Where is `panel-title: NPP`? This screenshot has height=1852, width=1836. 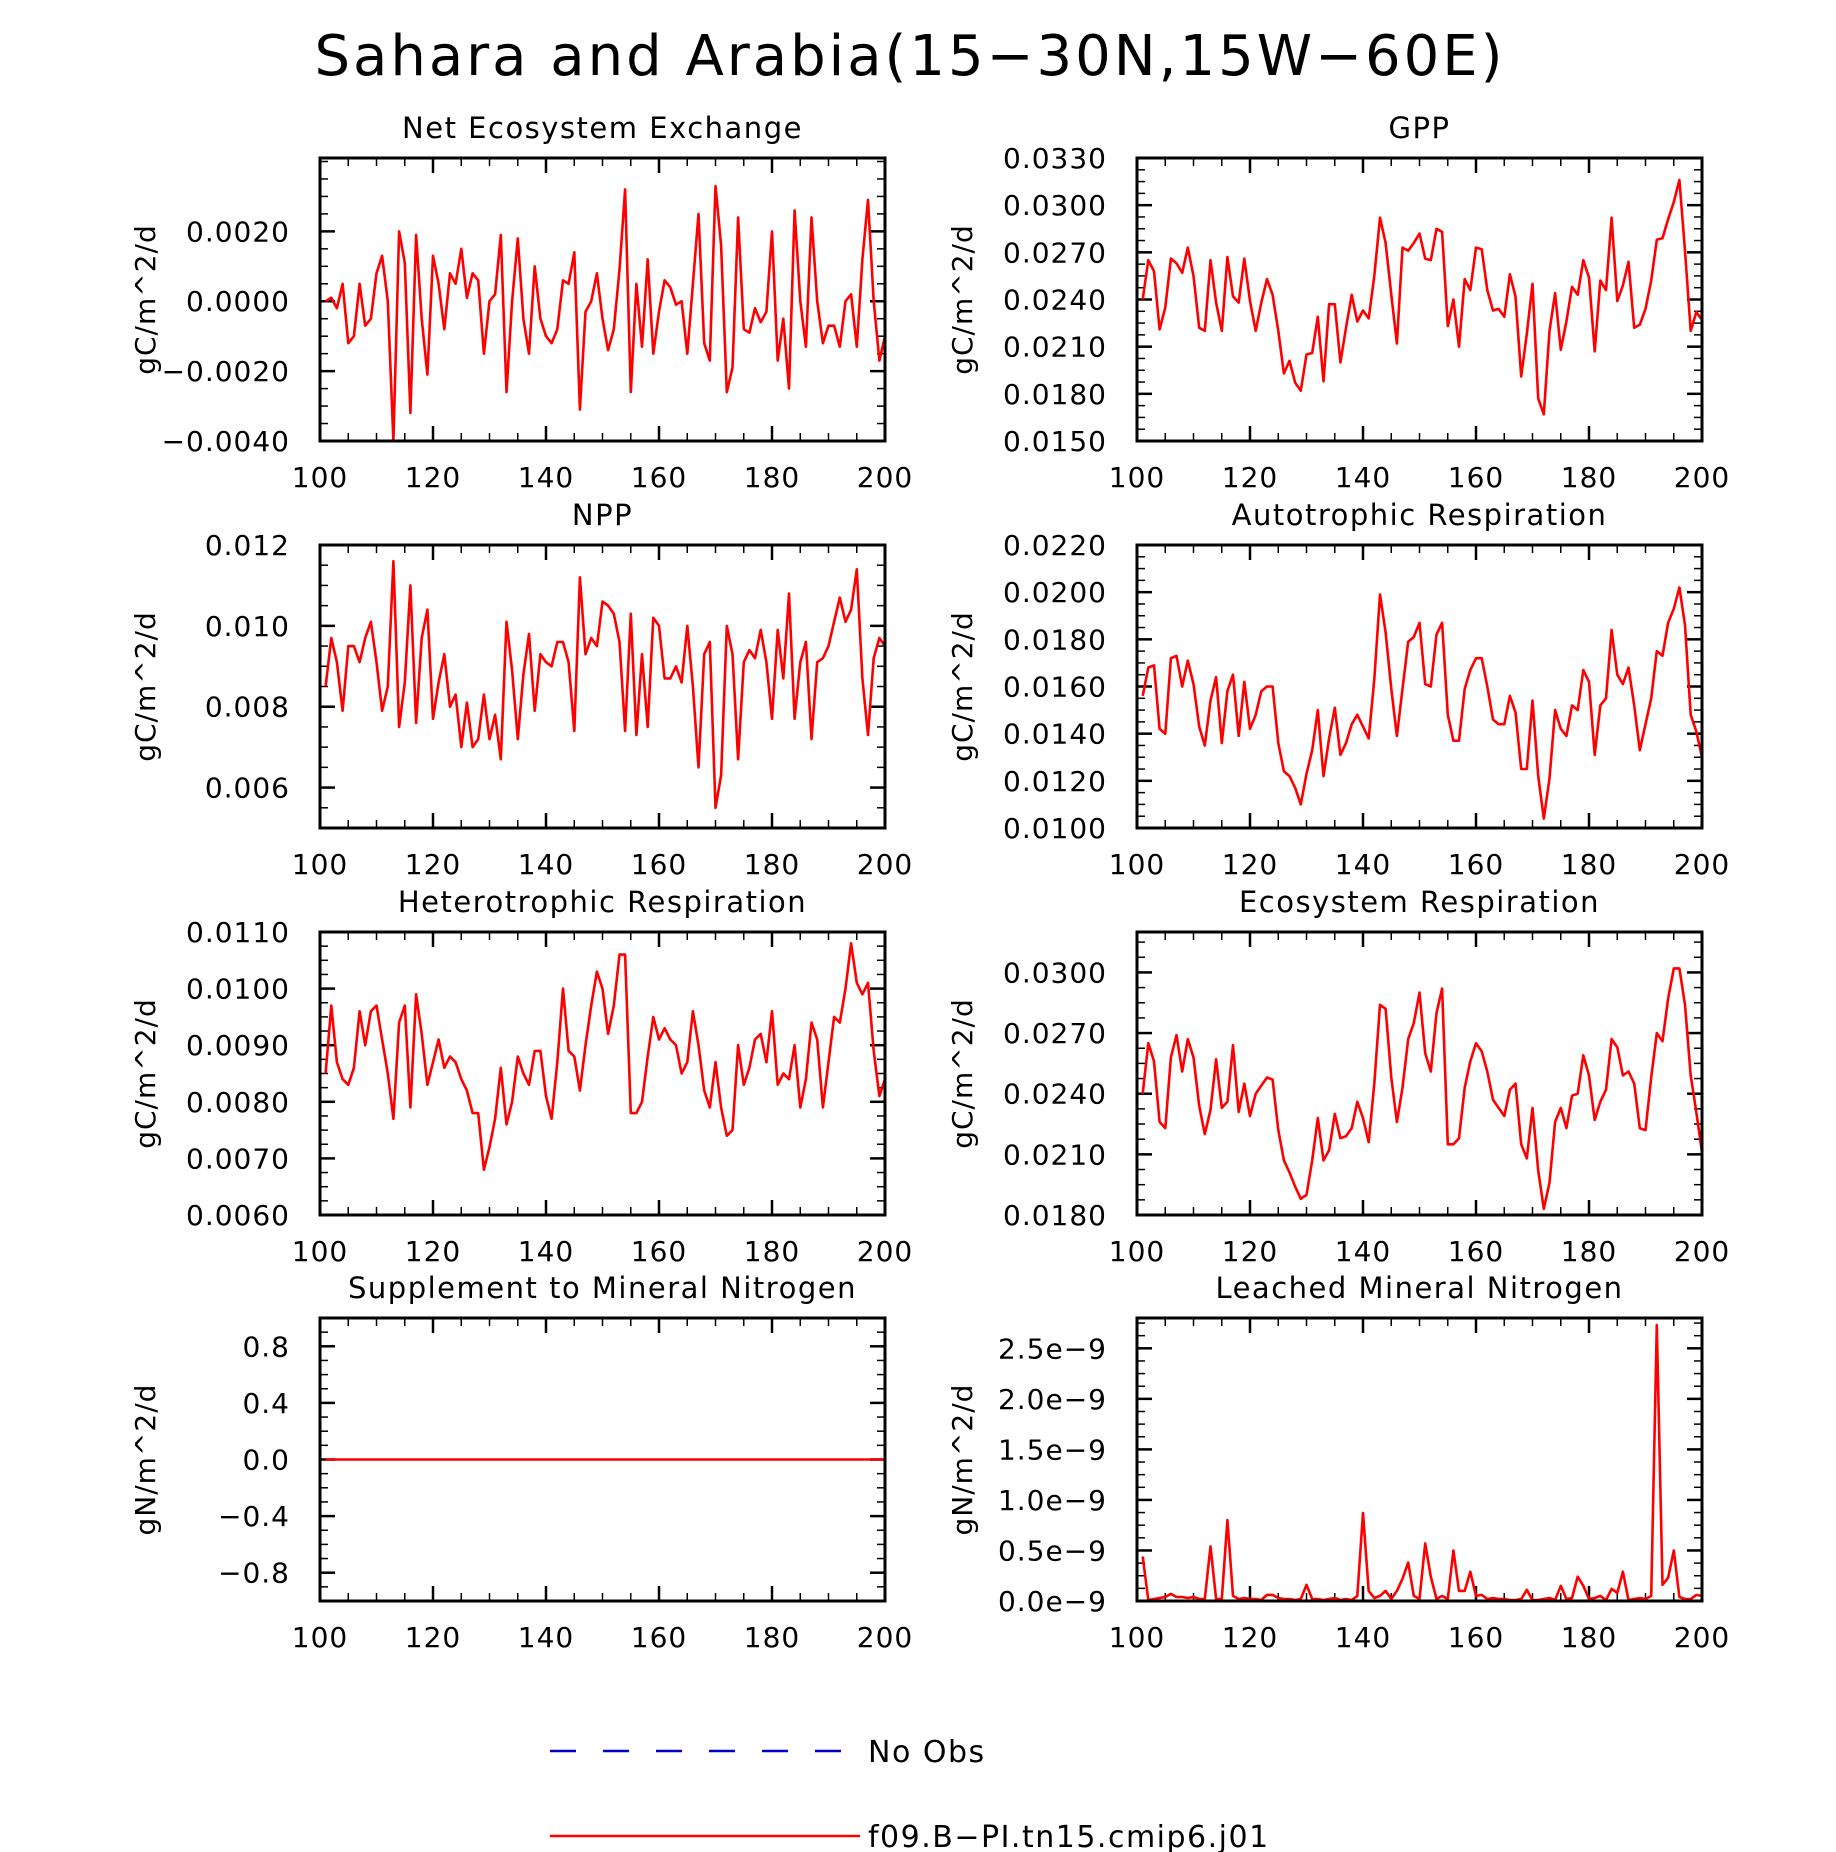 panel-title: NPP is located at coordinates (602, 515).